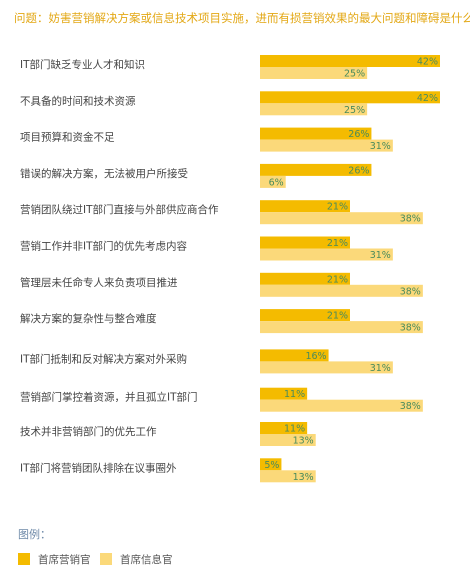 This screenshot has width=470, height=582. Describe the element at coordinates (104, 246) in the screenshot. I see `category-label: 营销工作并非IT部门的优先考虑内容` at that location.